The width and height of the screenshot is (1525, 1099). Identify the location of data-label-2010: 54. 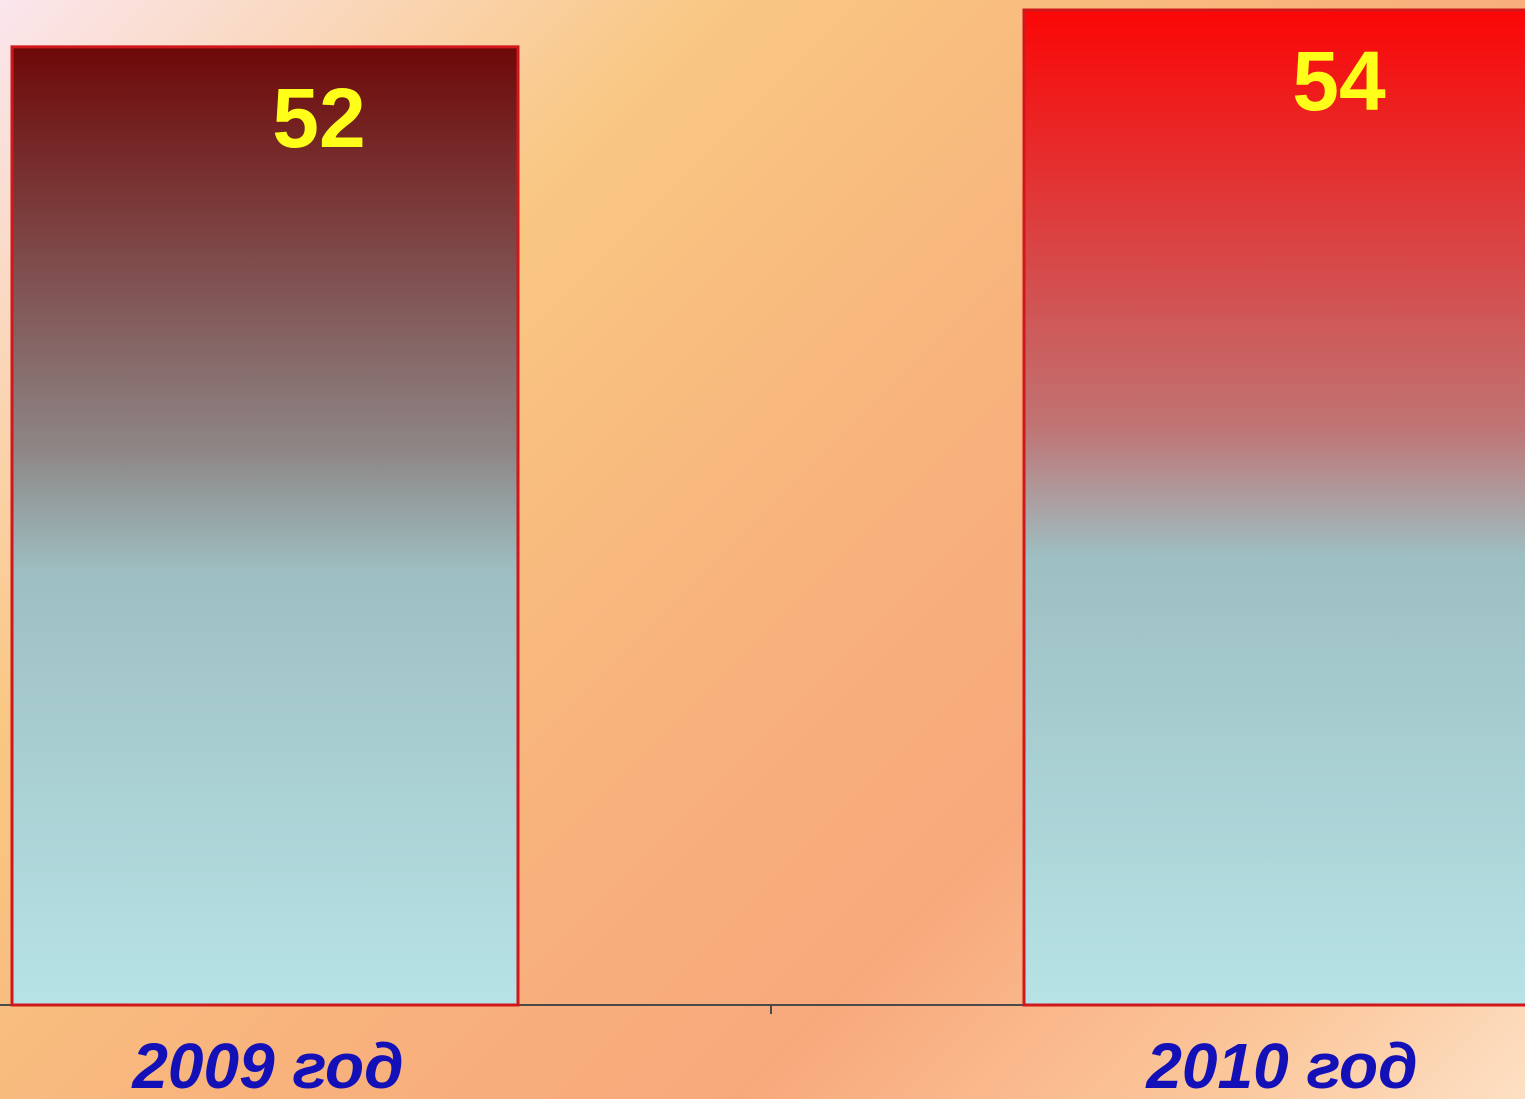
(1339, 81).